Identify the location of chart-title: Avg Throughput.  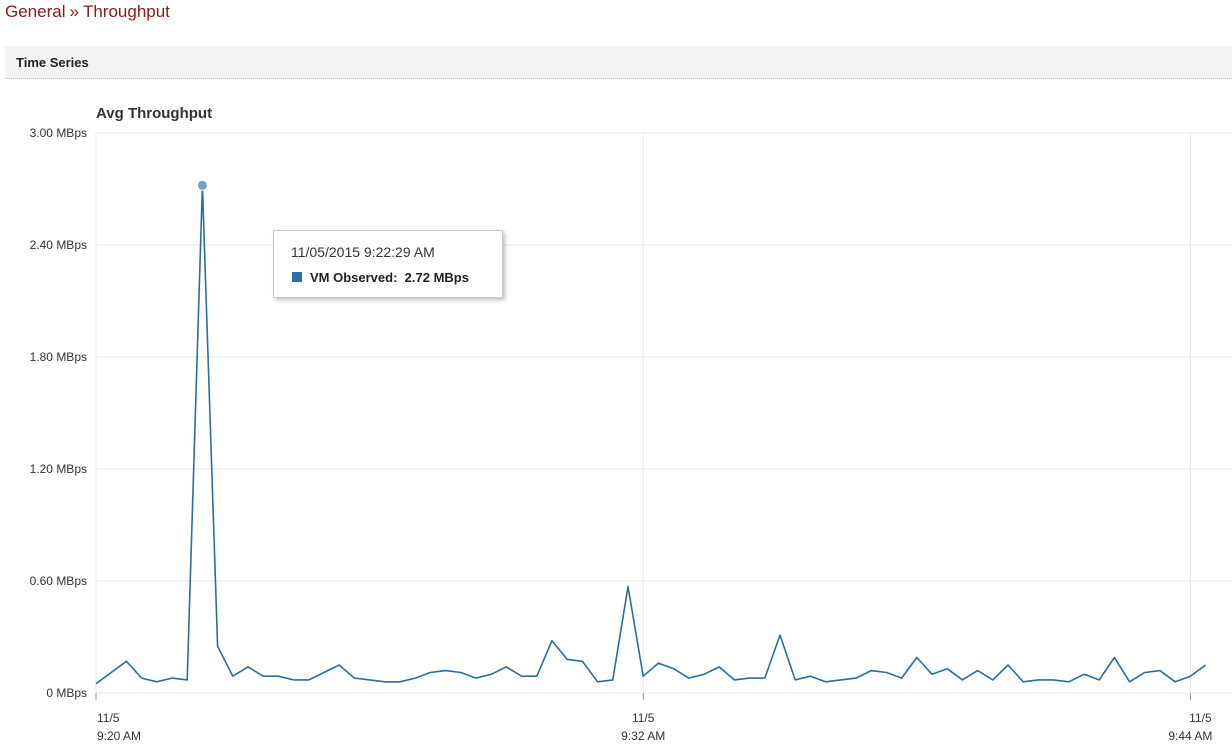
(154, 113).